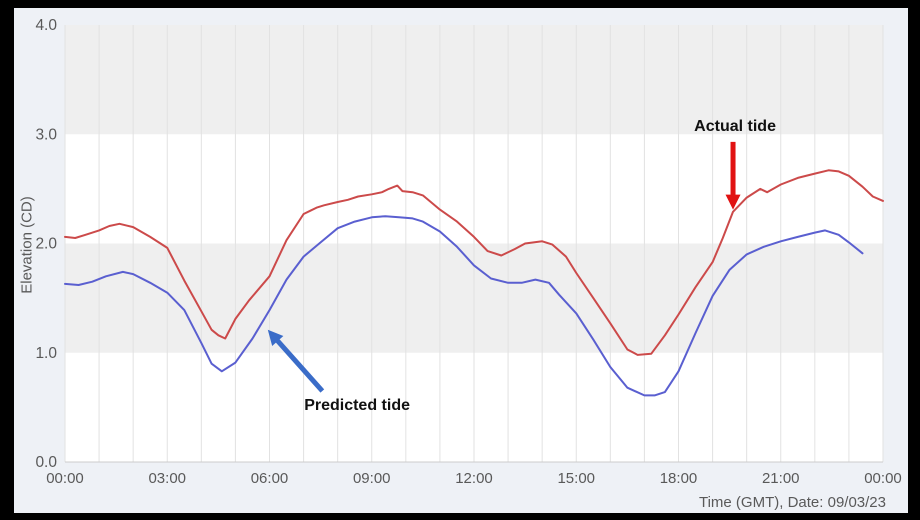 Image resolution: width=920 pixels, height=520 pixels. What do you see at coordinates (46, 25) in the screenshot?
I see `y-tick-label: 4.0` at bounding box center [46, 25].